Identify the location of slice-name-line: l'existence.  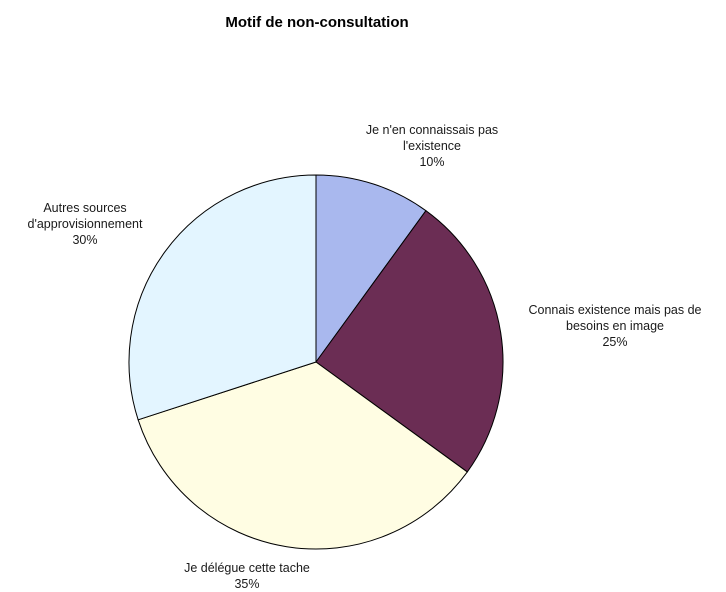
(432, 146).